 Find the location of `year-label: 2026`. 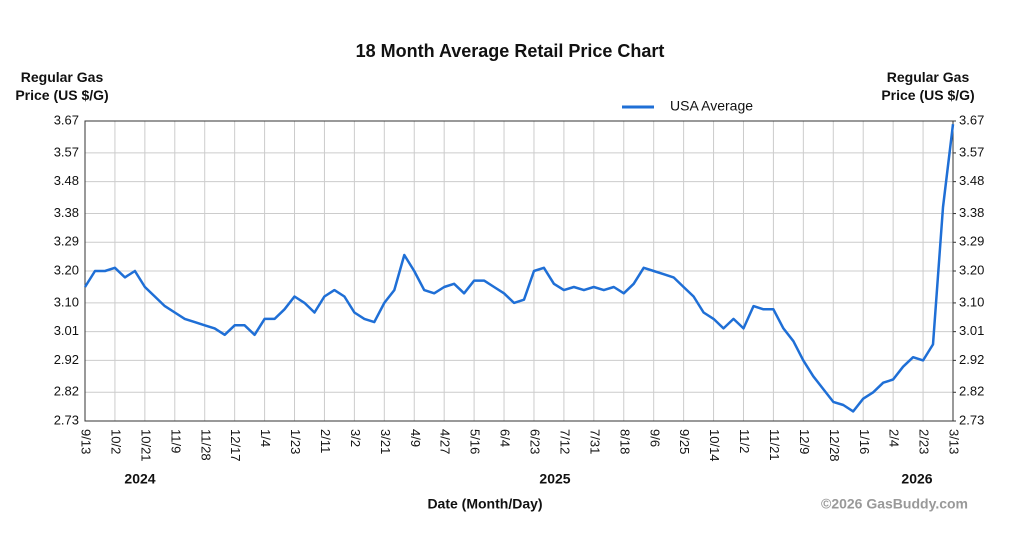

year-label: 2026 is located at coordinates (916, 479).